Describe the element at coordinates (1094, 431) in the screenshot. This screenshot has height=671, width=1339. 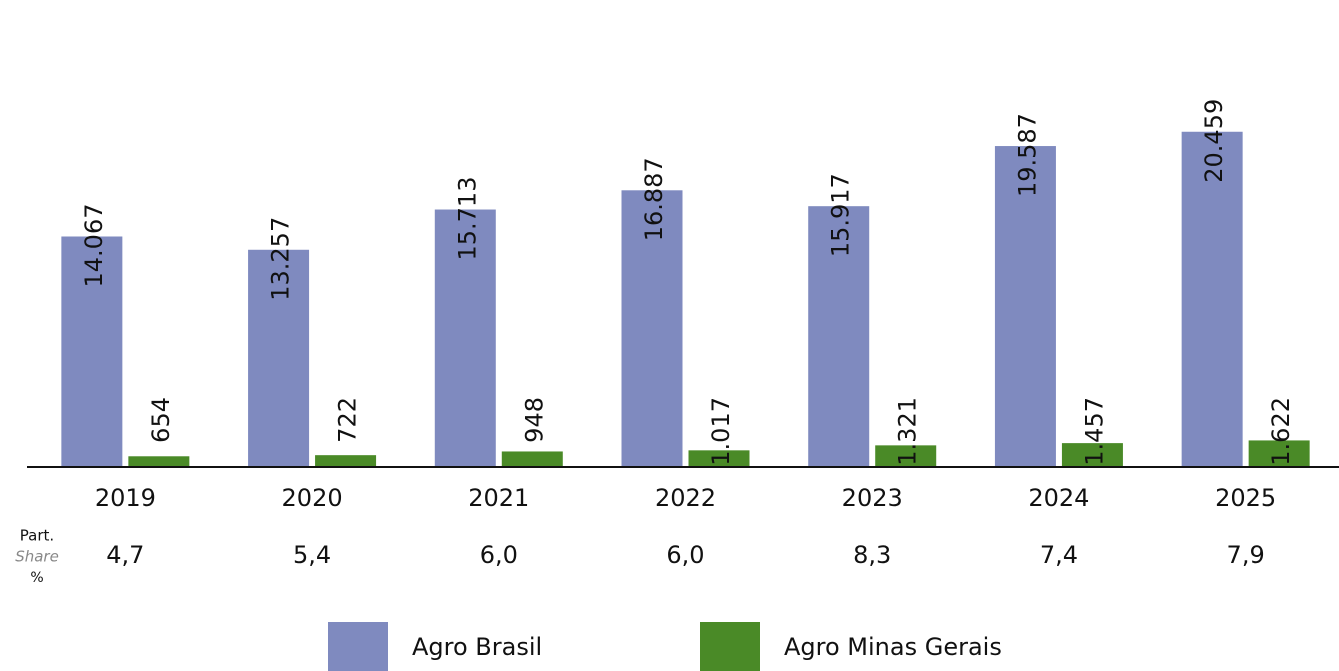
I see `data-label: 1.457` at that location.